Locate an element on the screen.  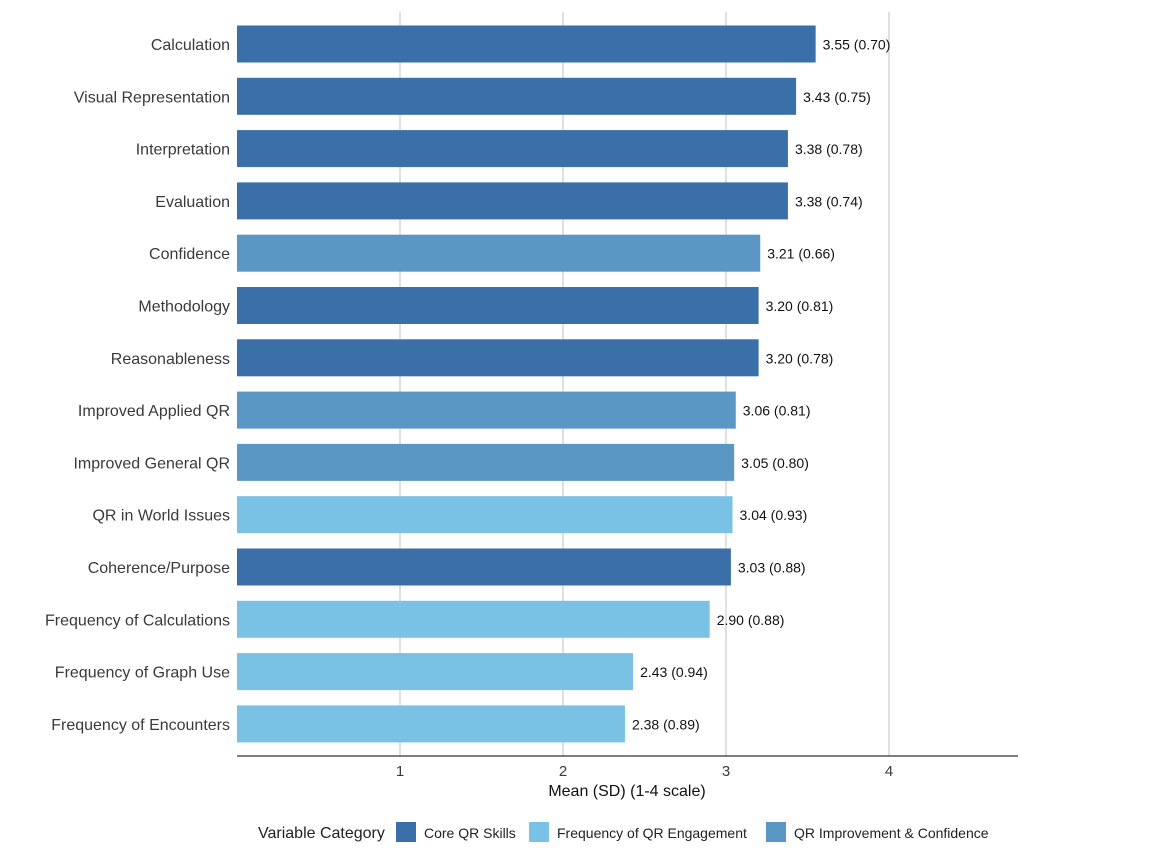
bar-frequency-of-encounters is located at coordinates (431, 724).